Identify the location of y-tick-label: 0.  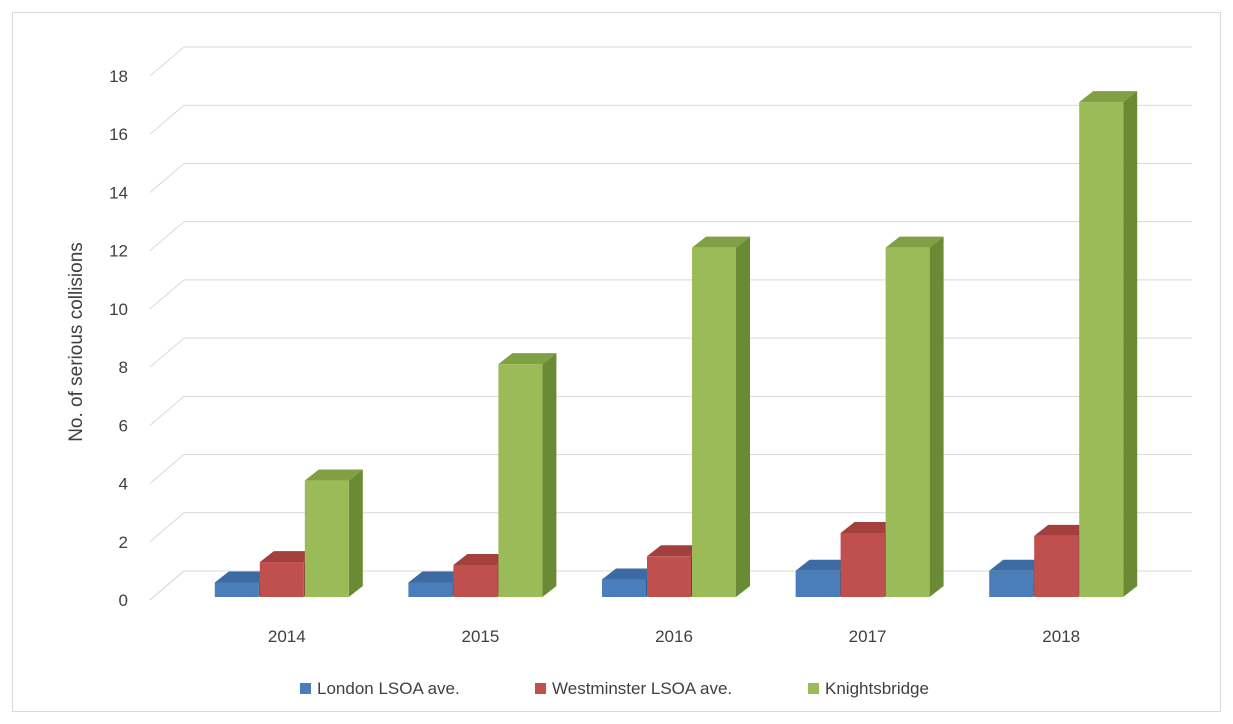
(123, 600).